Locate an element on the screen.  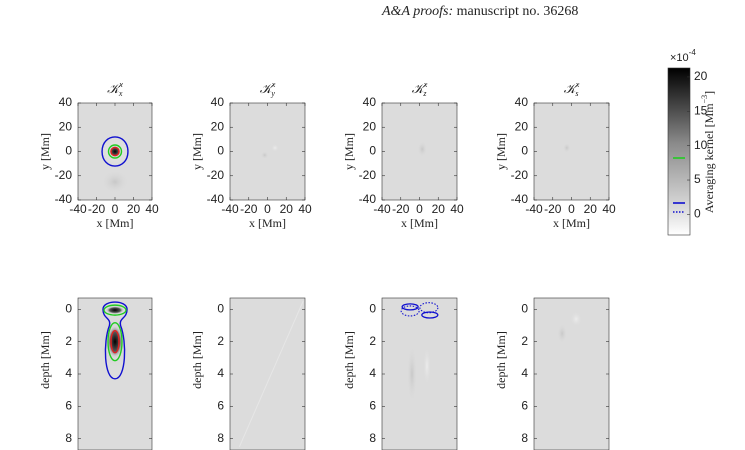
header: A&A proofs: manuscript no. 36268 is located at coordinates (479, 11).